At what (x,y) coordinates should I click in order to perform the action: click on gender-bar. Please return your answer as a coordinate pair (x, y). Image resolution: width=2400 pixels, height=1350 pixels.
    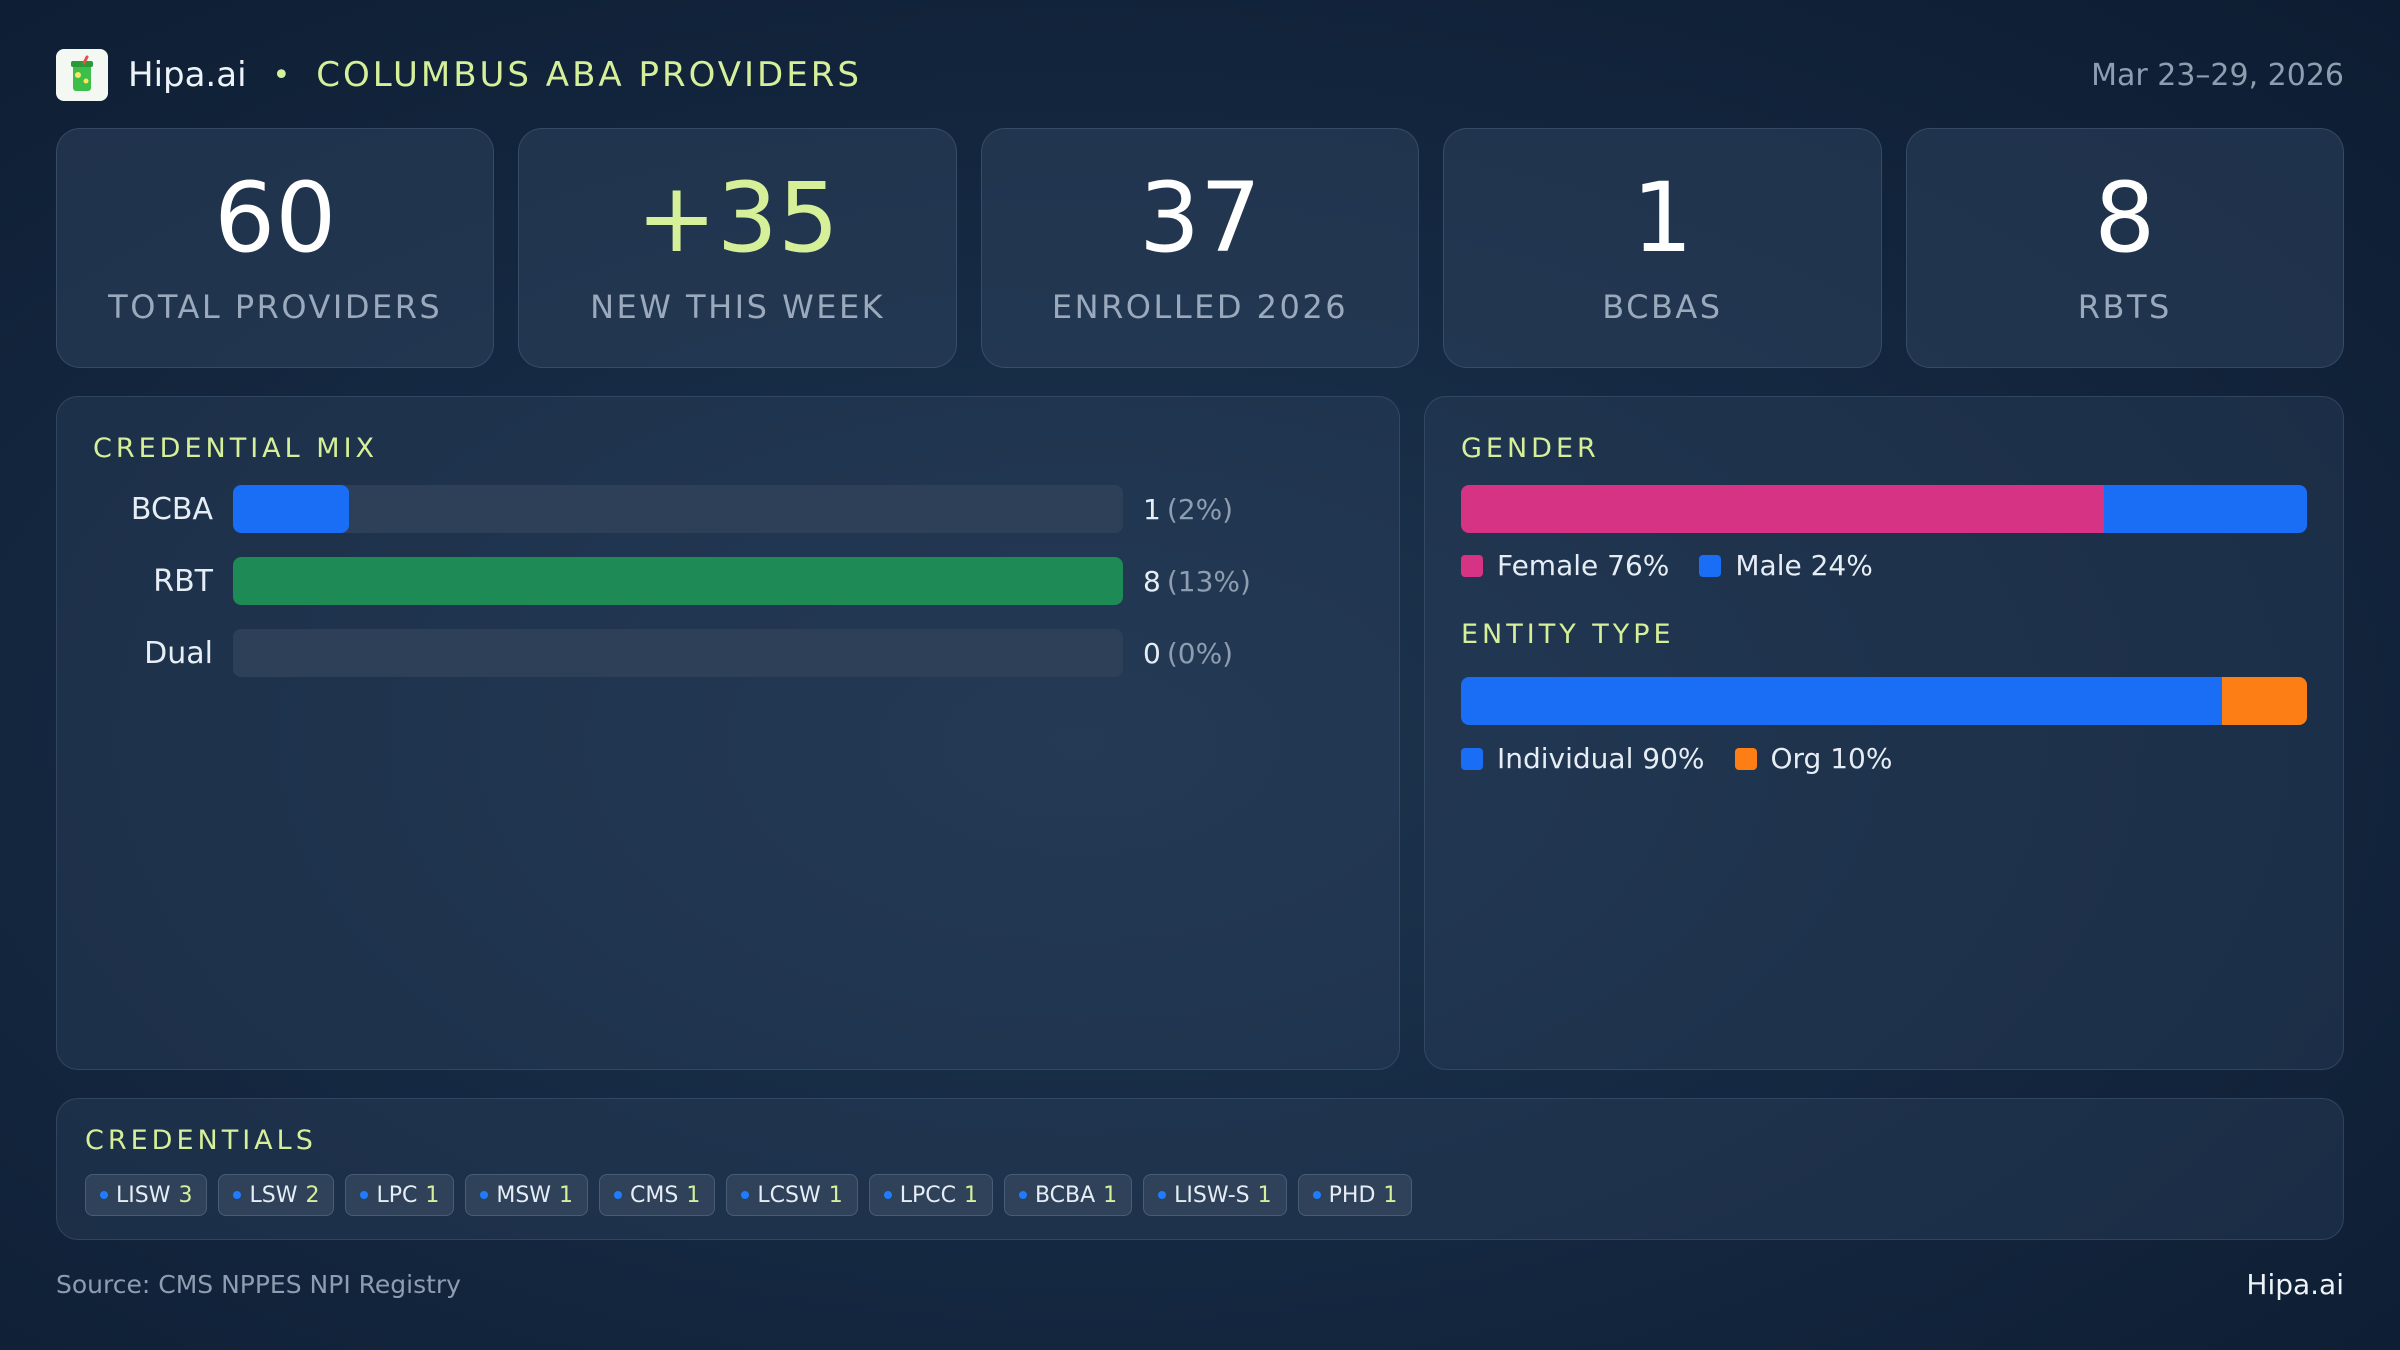
    Looking at the image, I should click on (1884, 509).